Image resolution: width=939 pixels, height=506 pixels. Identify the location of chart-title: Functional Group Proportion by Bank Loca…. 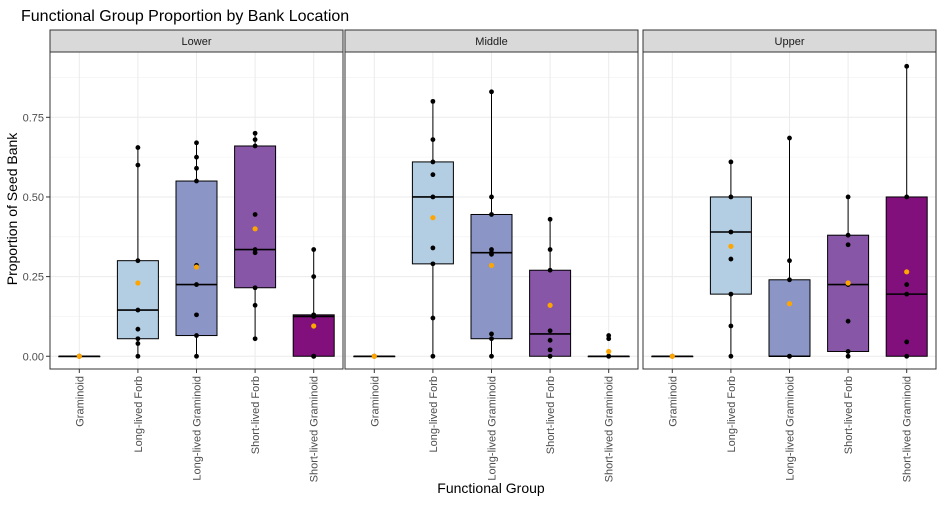
(185, 16).